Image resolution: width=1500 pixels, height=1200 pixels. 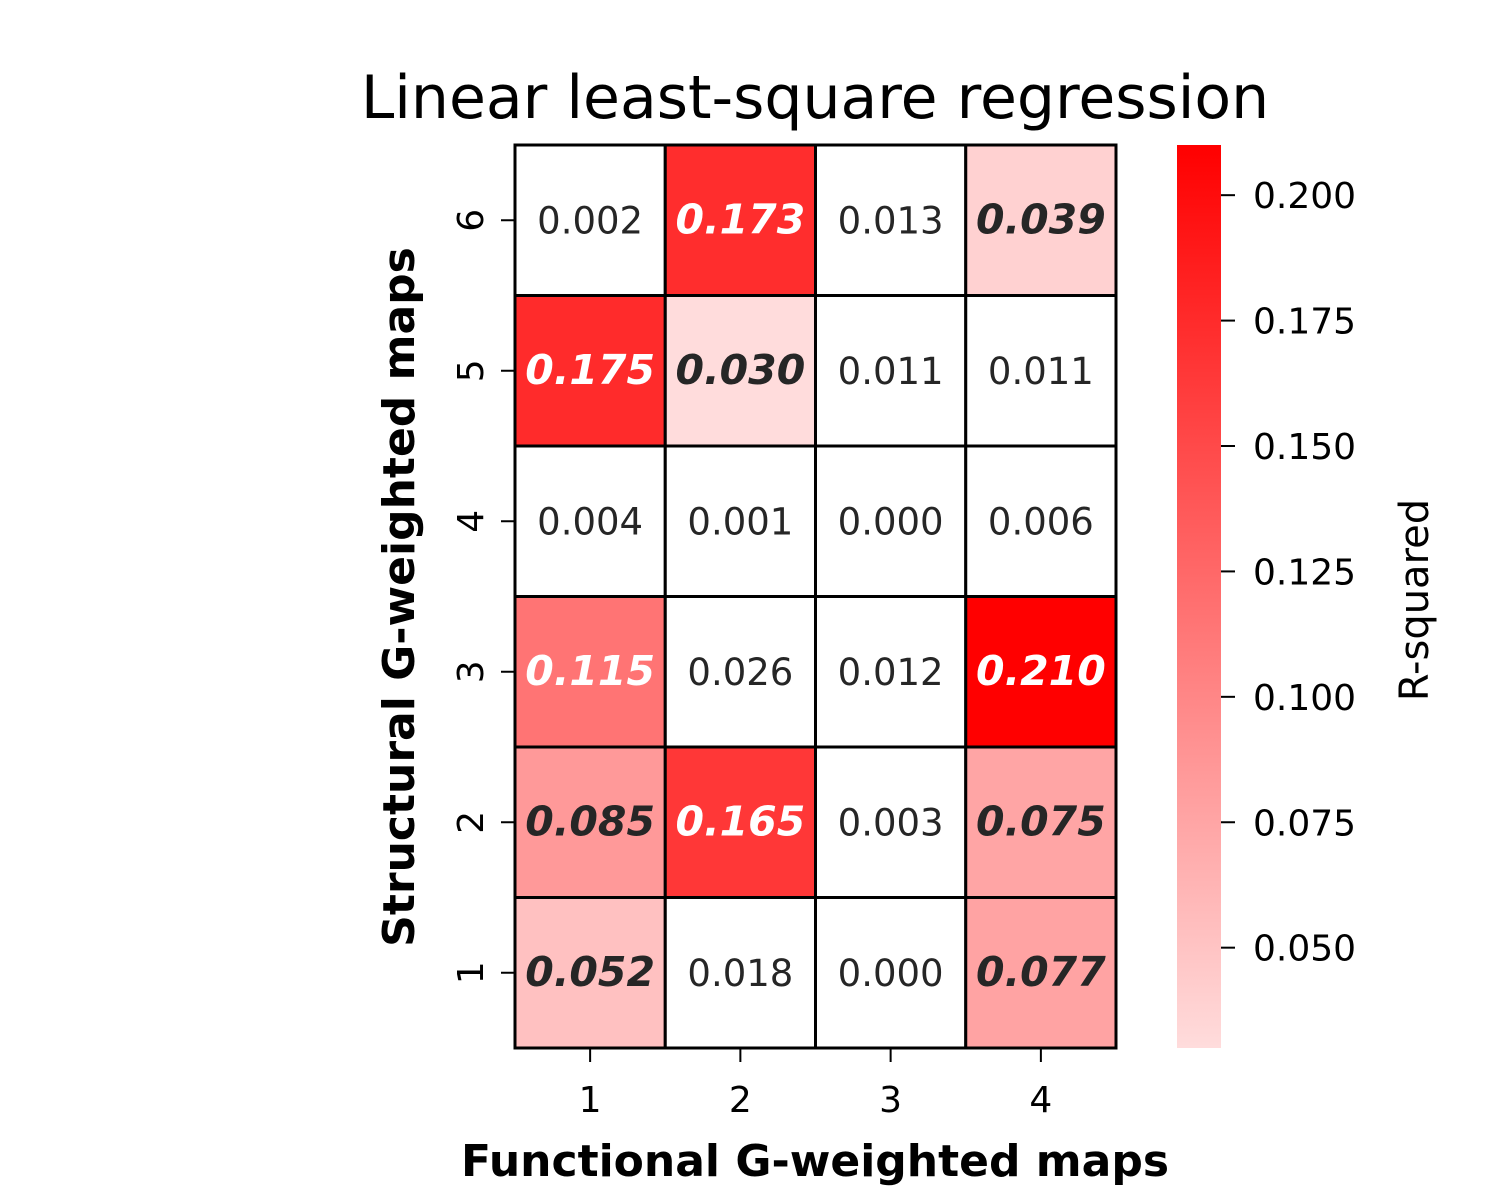 I want to click on cell-value-label: 0.173, so click(x=741, y=219).